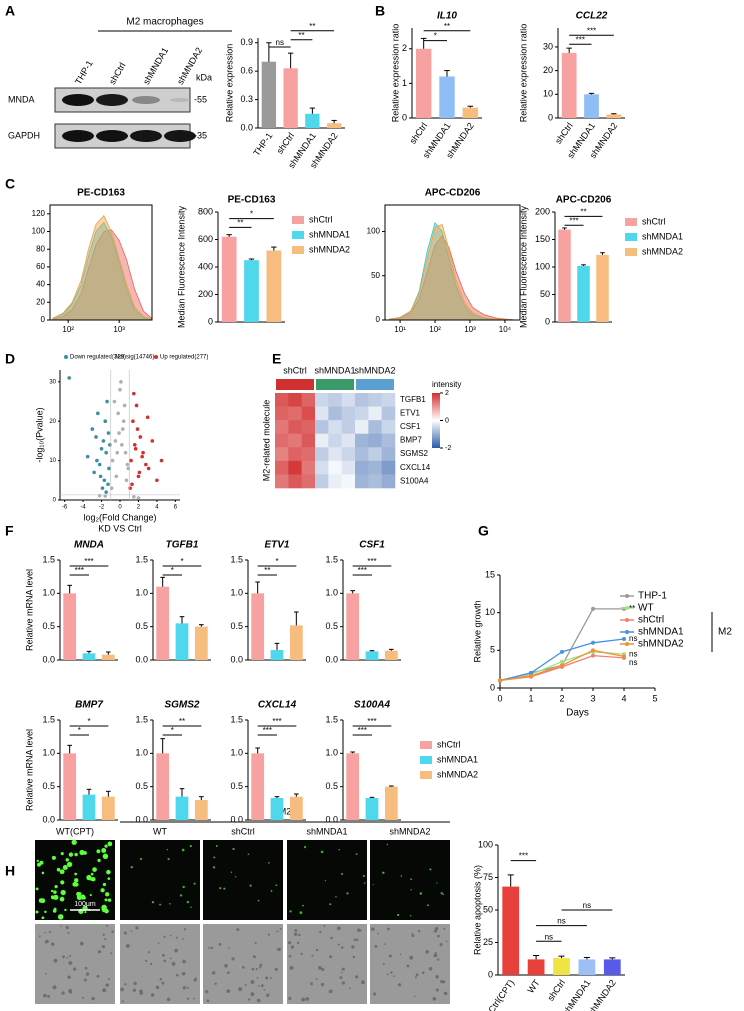 The height and width of the screenshot is (1011, 744). I want to click on chart-title: ETV1, so click(276, 545).